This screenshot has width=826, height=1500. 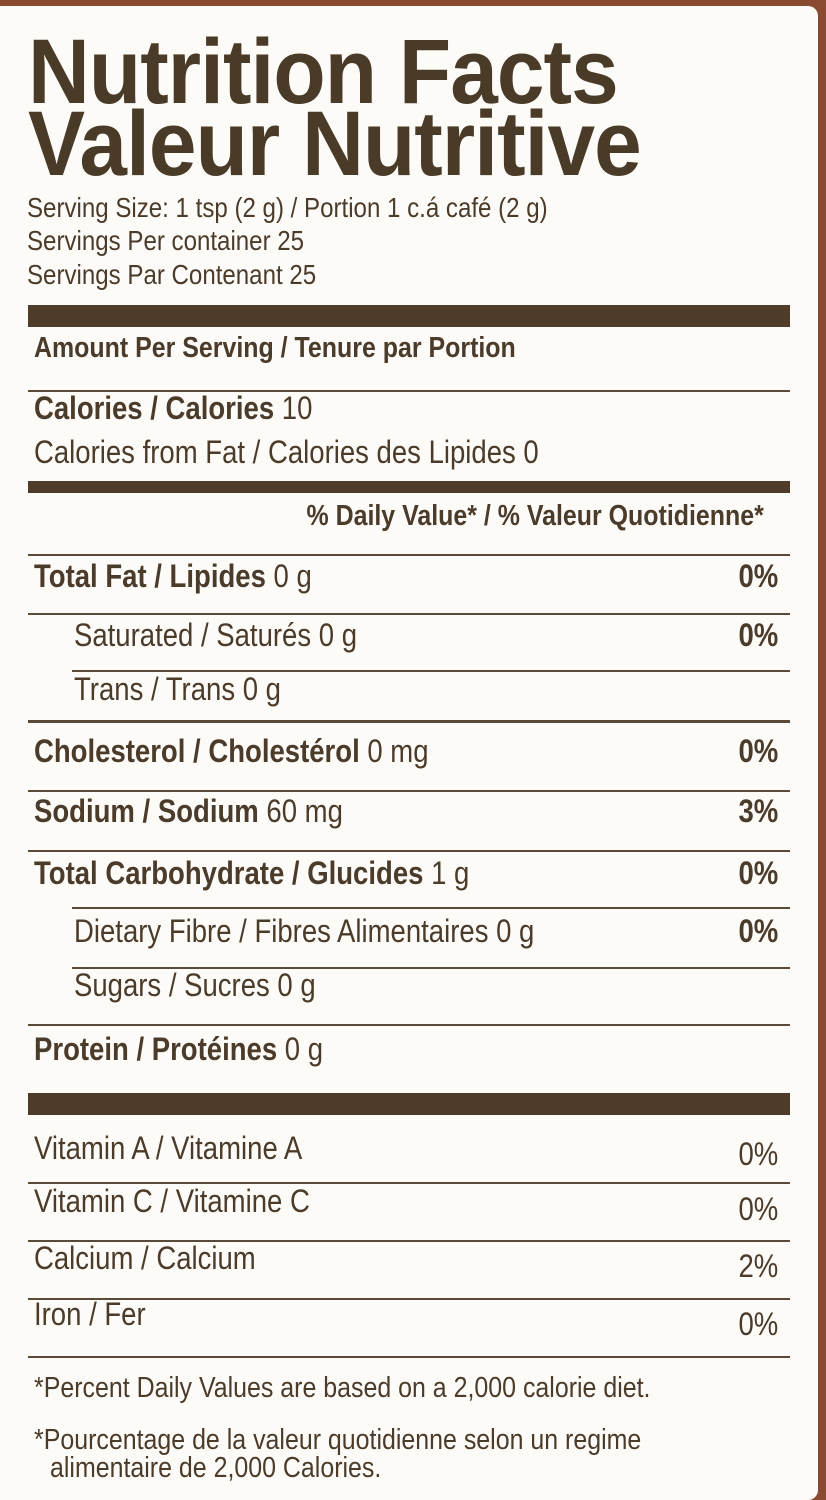 I want to click on nutrient-row-total-fat: Total Fat / Lipides 0 g 0%, so click(x=406, y=576).